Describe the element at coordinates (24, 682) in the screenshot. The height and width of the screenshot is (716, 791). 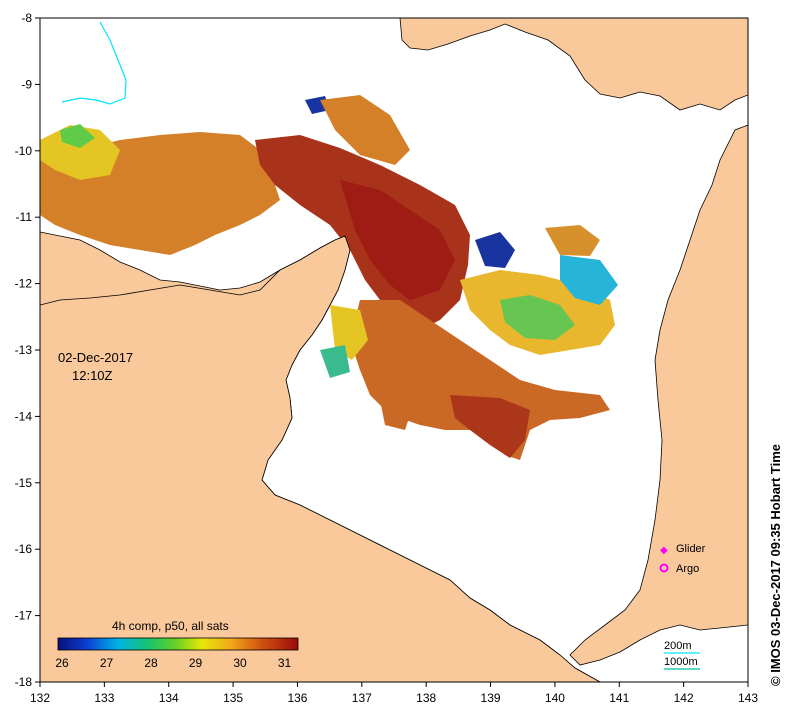
I see `lat-tick-label: -18` at that location.